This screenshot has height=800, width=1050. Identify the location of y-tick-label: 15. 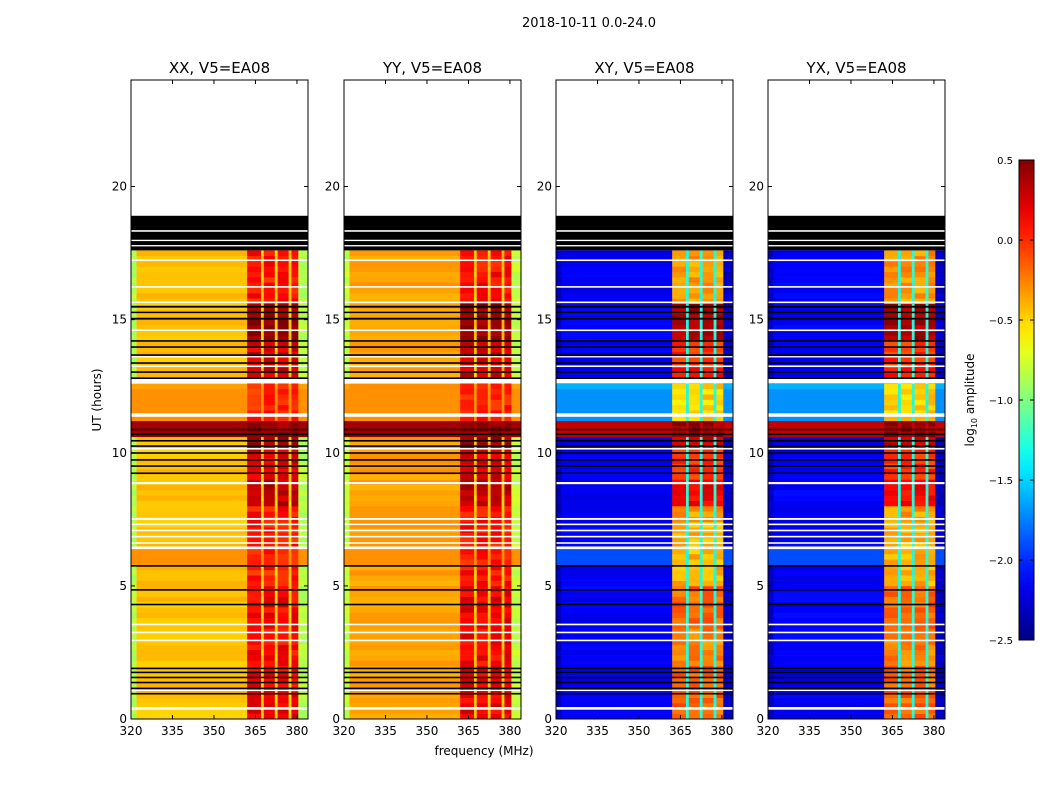
(544, 320).